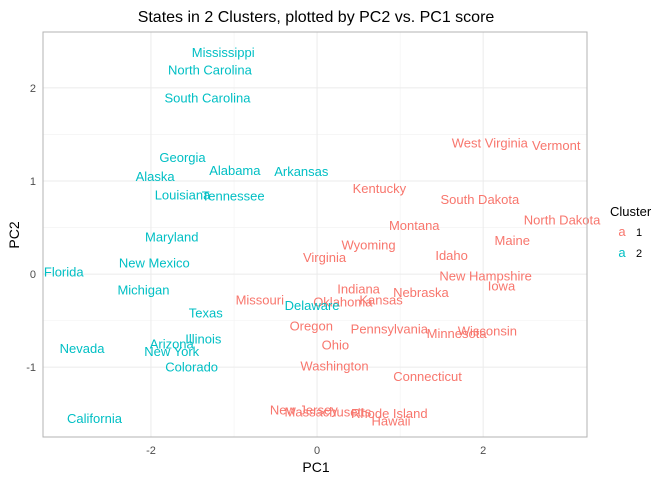 The image size is (672, 480). What do you see at coordinates (143, 289) in the screenshot?
I see `state-label-michigan: Michigan` at bounding box center [143, 289].